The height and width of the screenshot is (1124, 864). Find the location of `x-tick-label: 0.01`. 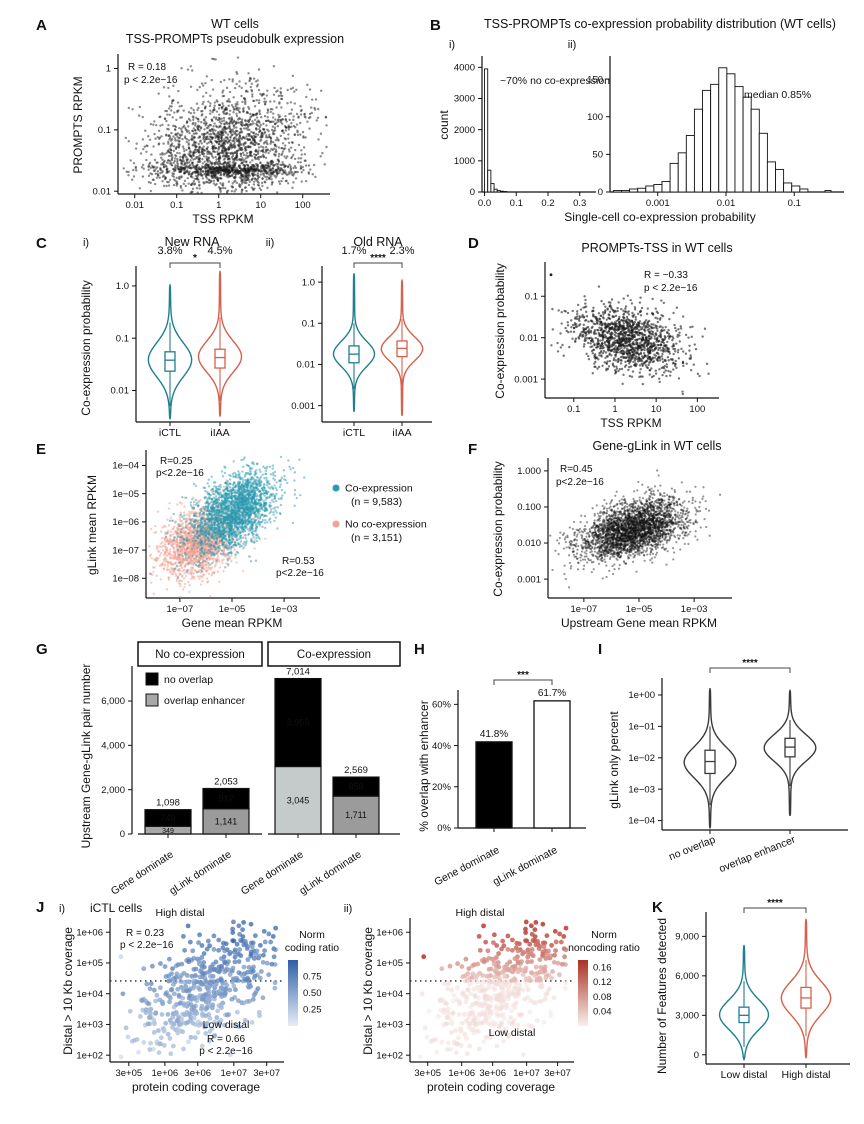

x-tick-label: 0.01 is located at coordinates (134, 205).